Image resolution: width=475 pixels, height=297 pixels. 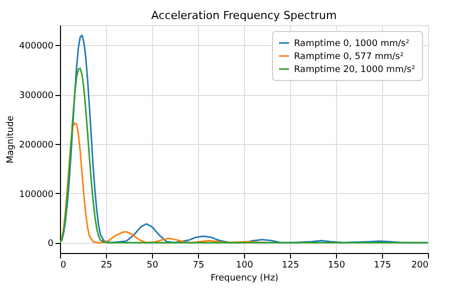 I want to click on x-tick-label: 150, so click(x=337, y=265).